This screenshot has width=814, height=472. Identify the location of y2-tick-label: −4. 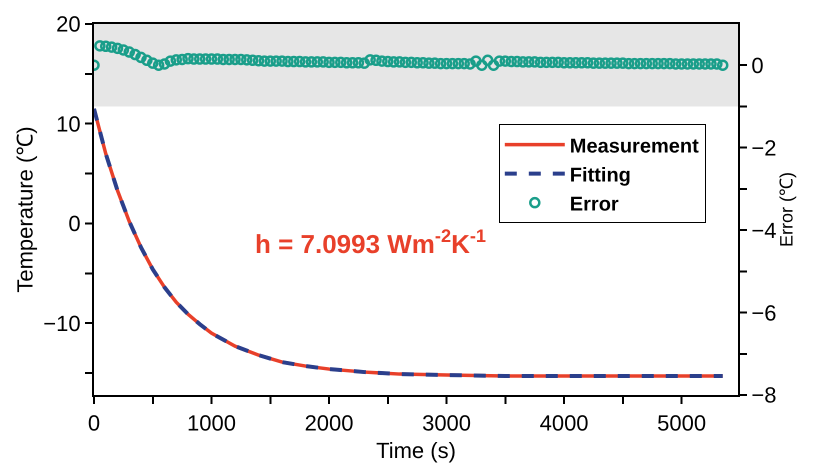
(763, 230).